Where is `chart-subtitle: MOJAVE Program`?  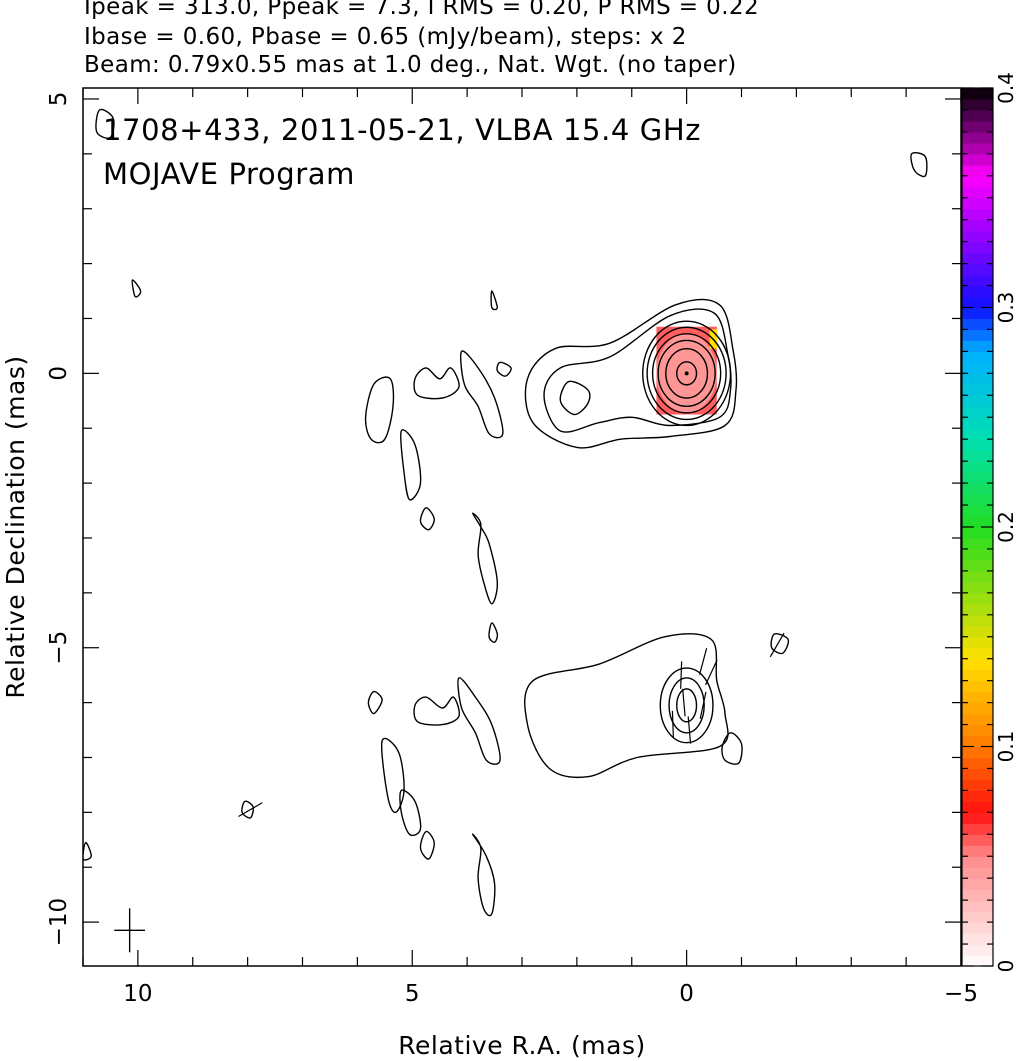
chart-subtitle: MOJAVE Program is located at coordinates (229, 174).